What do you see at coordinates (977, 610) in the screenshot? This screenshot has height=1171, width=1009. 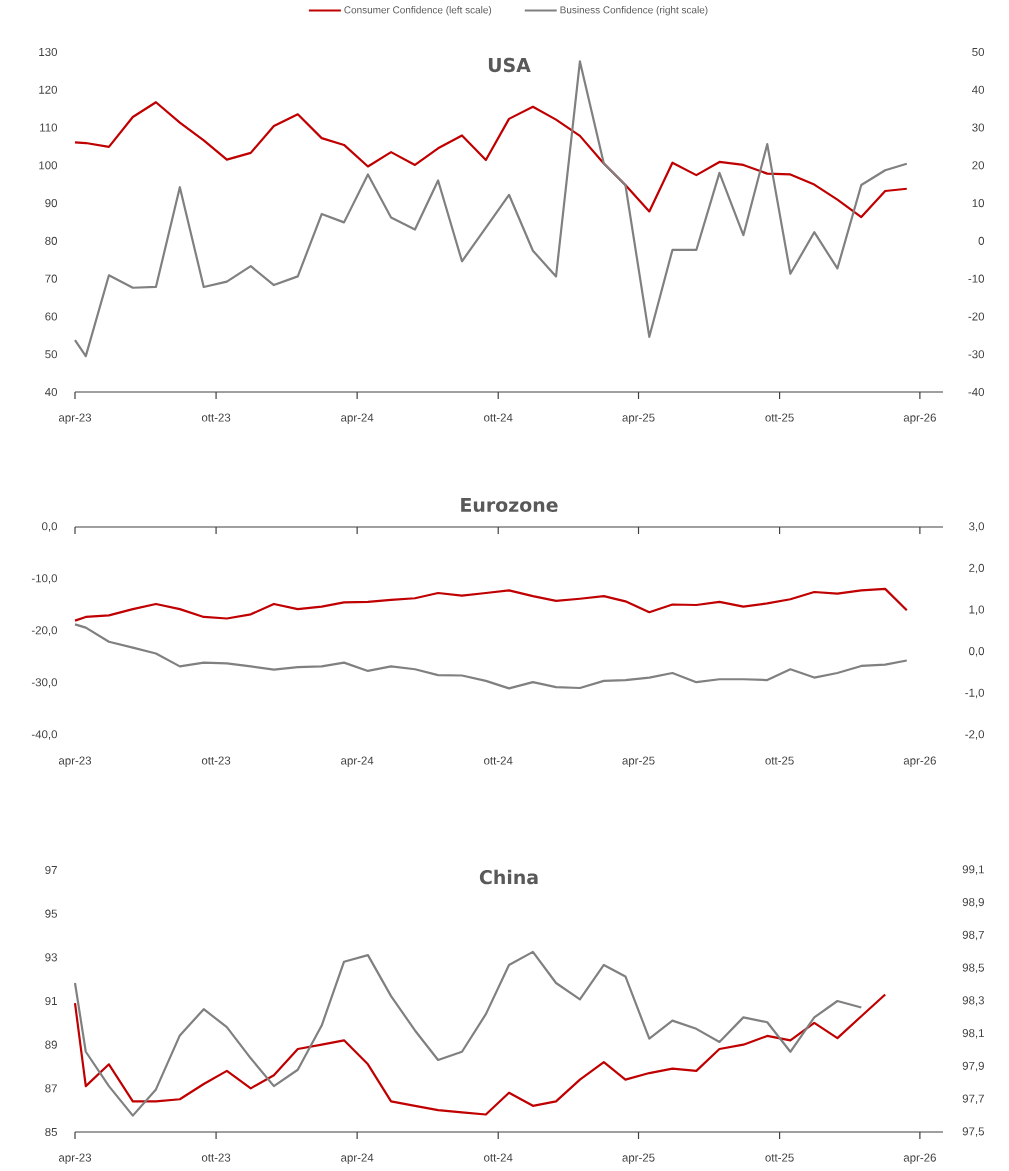 I see `y2-tick-label: 1,0` at bounding box center [977, 610].